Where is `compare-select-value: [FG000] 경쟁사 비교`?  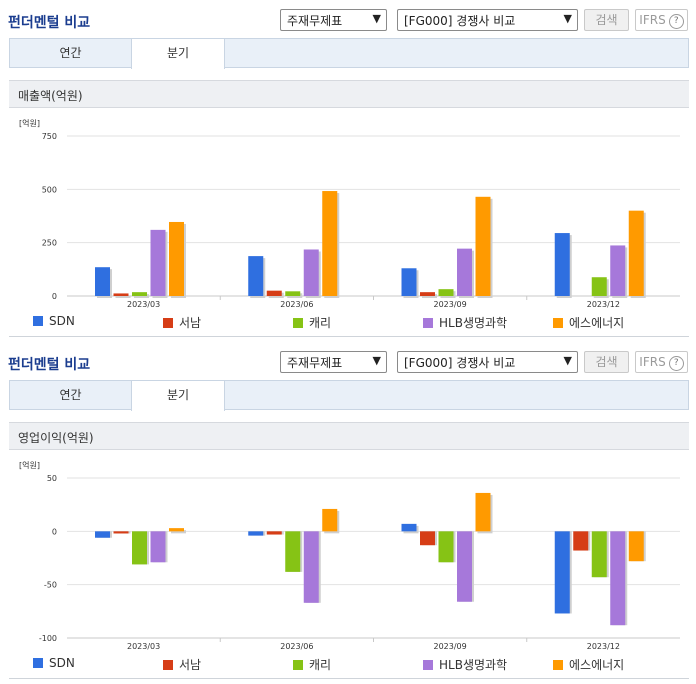
compare-select-value: [FG000] 경쟁사 비교 is located at coordinates (460, 21).